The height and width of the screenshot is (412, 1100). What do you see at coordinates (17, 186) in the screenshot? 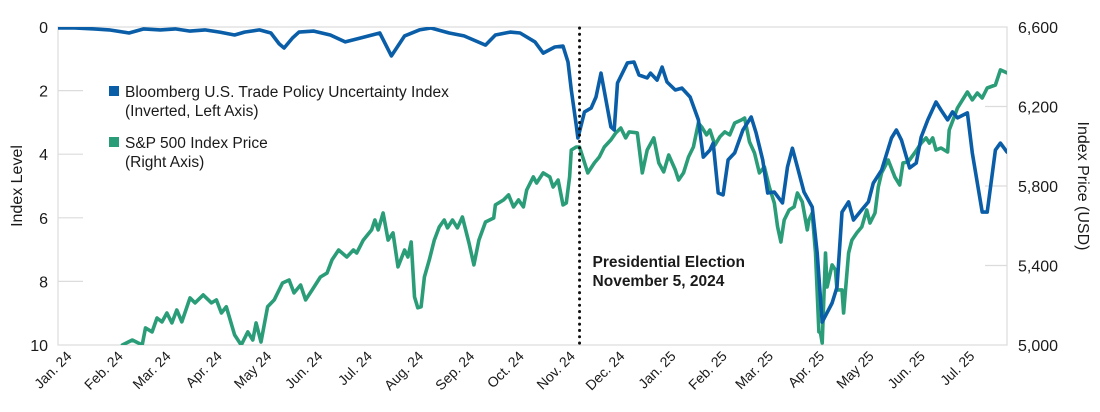
I see `left-axis-title: Index Level` at bounding box center [17, 186].